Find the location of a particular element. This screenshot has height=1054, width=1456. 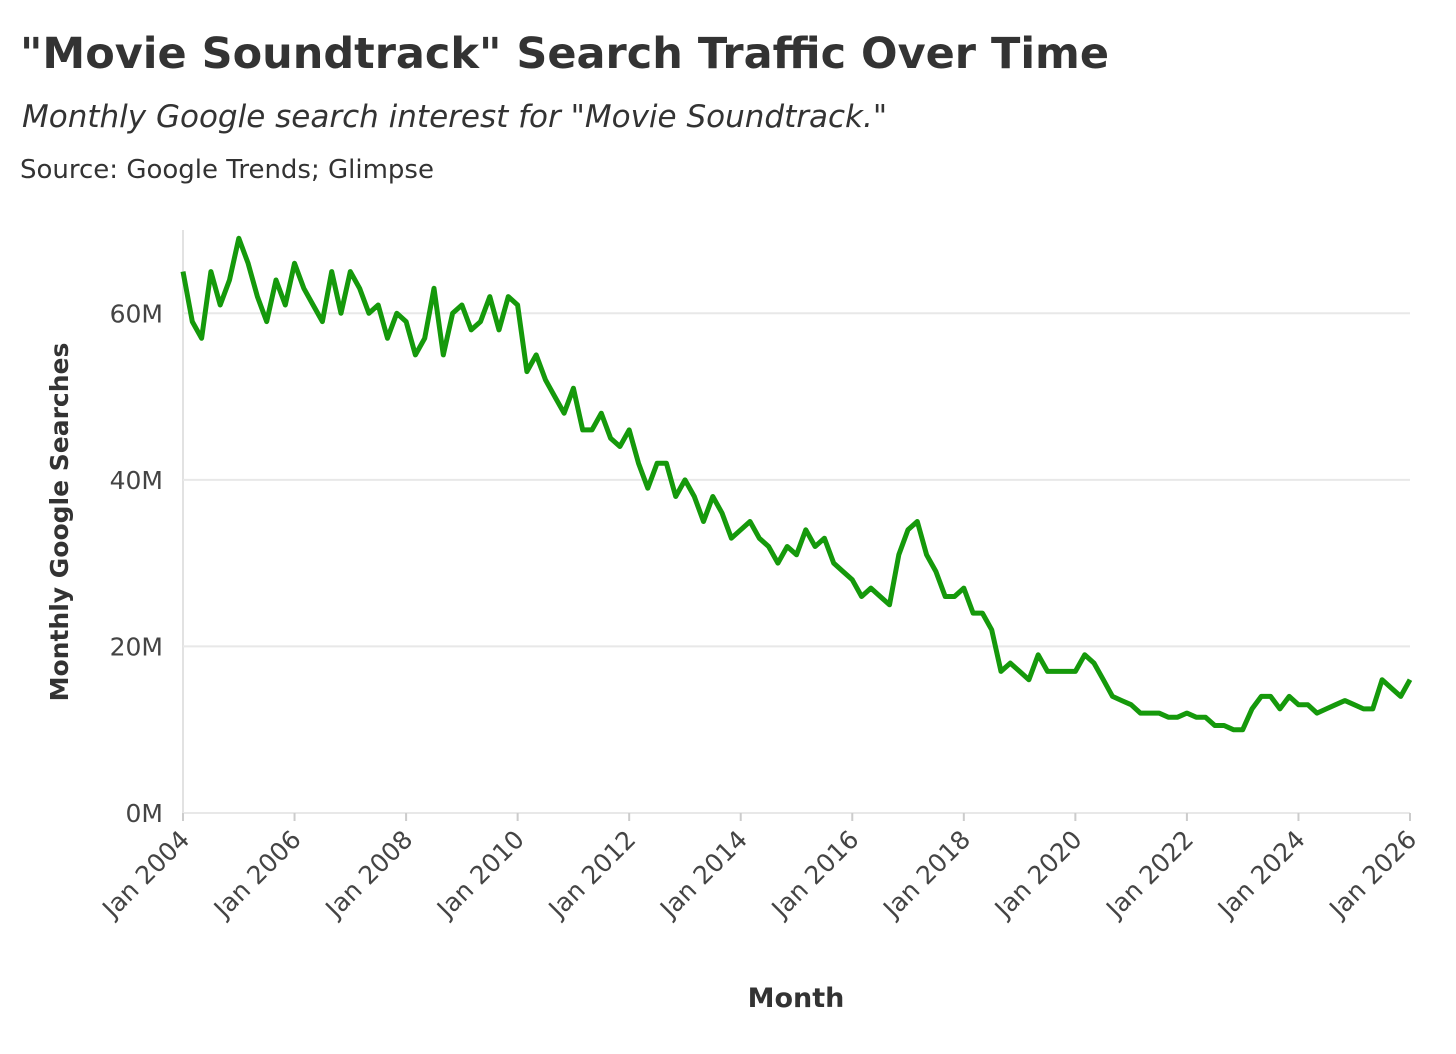

x-tick-label: Jan 2008 is located at coordinates (369, 875).